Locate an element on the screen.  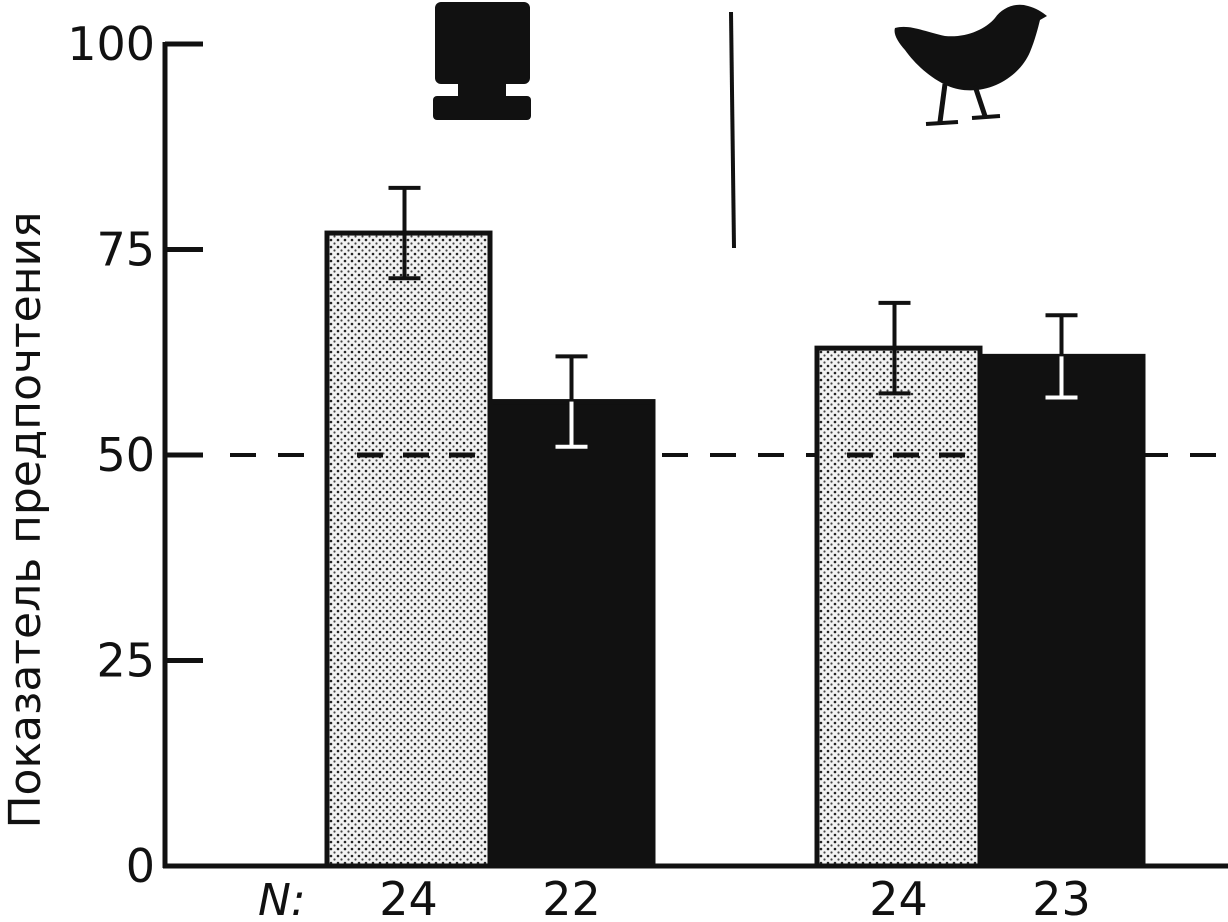
tv-base-shape is located at coordinates (482, 108).